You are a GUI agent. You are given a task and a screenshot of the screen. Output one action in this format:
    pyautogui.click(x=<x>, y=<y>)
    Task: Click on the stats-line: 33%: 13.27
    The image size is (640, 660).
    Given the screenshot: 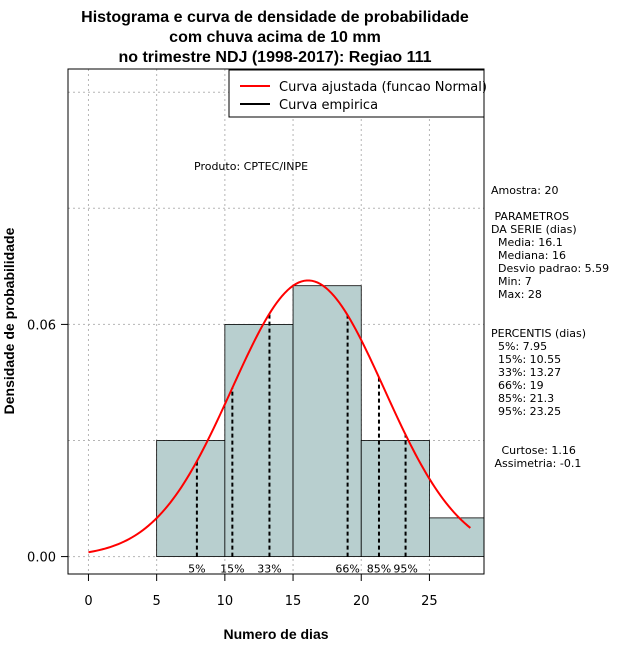 What is the action you would take?
    pyautogui.click(x=526, y=372)
    